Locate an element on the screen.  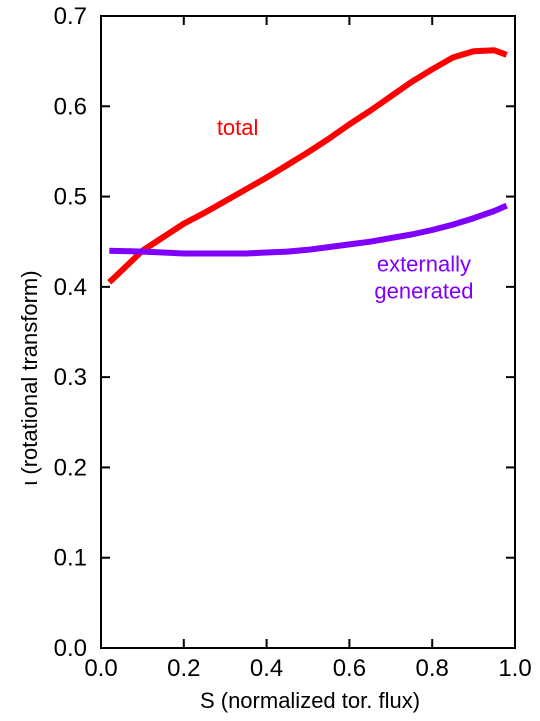
series-label-externally-generated-line: externally is located at coordinates (424, 264).